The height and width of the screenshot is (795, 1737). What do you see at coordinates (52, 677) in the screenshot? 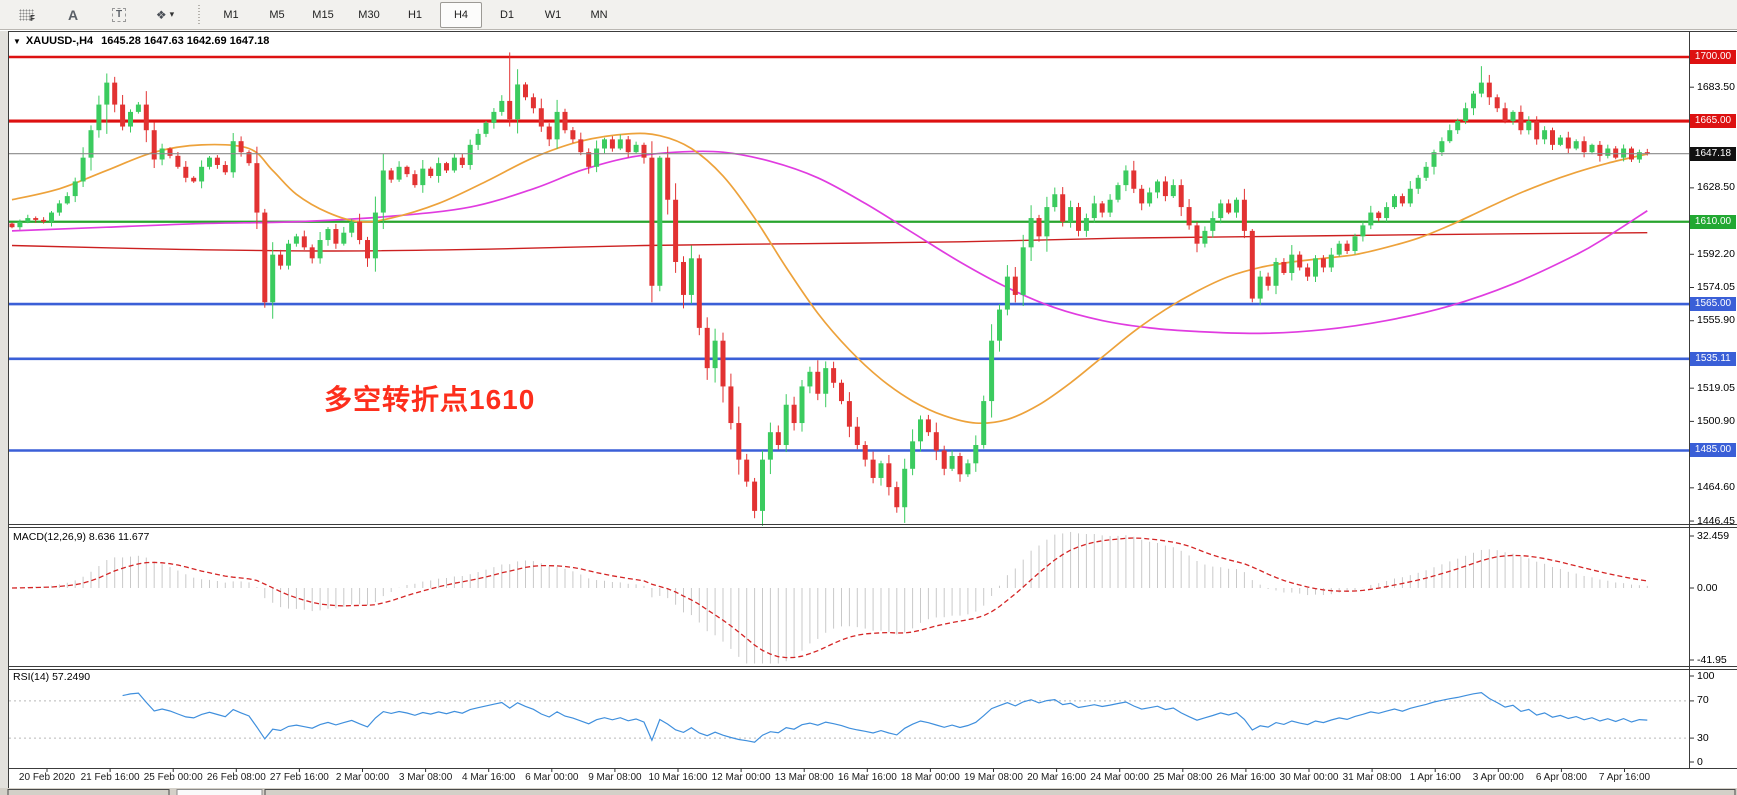
I see `rsi-indicator-label: RSI(14) 57.2490` at bounding box center [52, 677].